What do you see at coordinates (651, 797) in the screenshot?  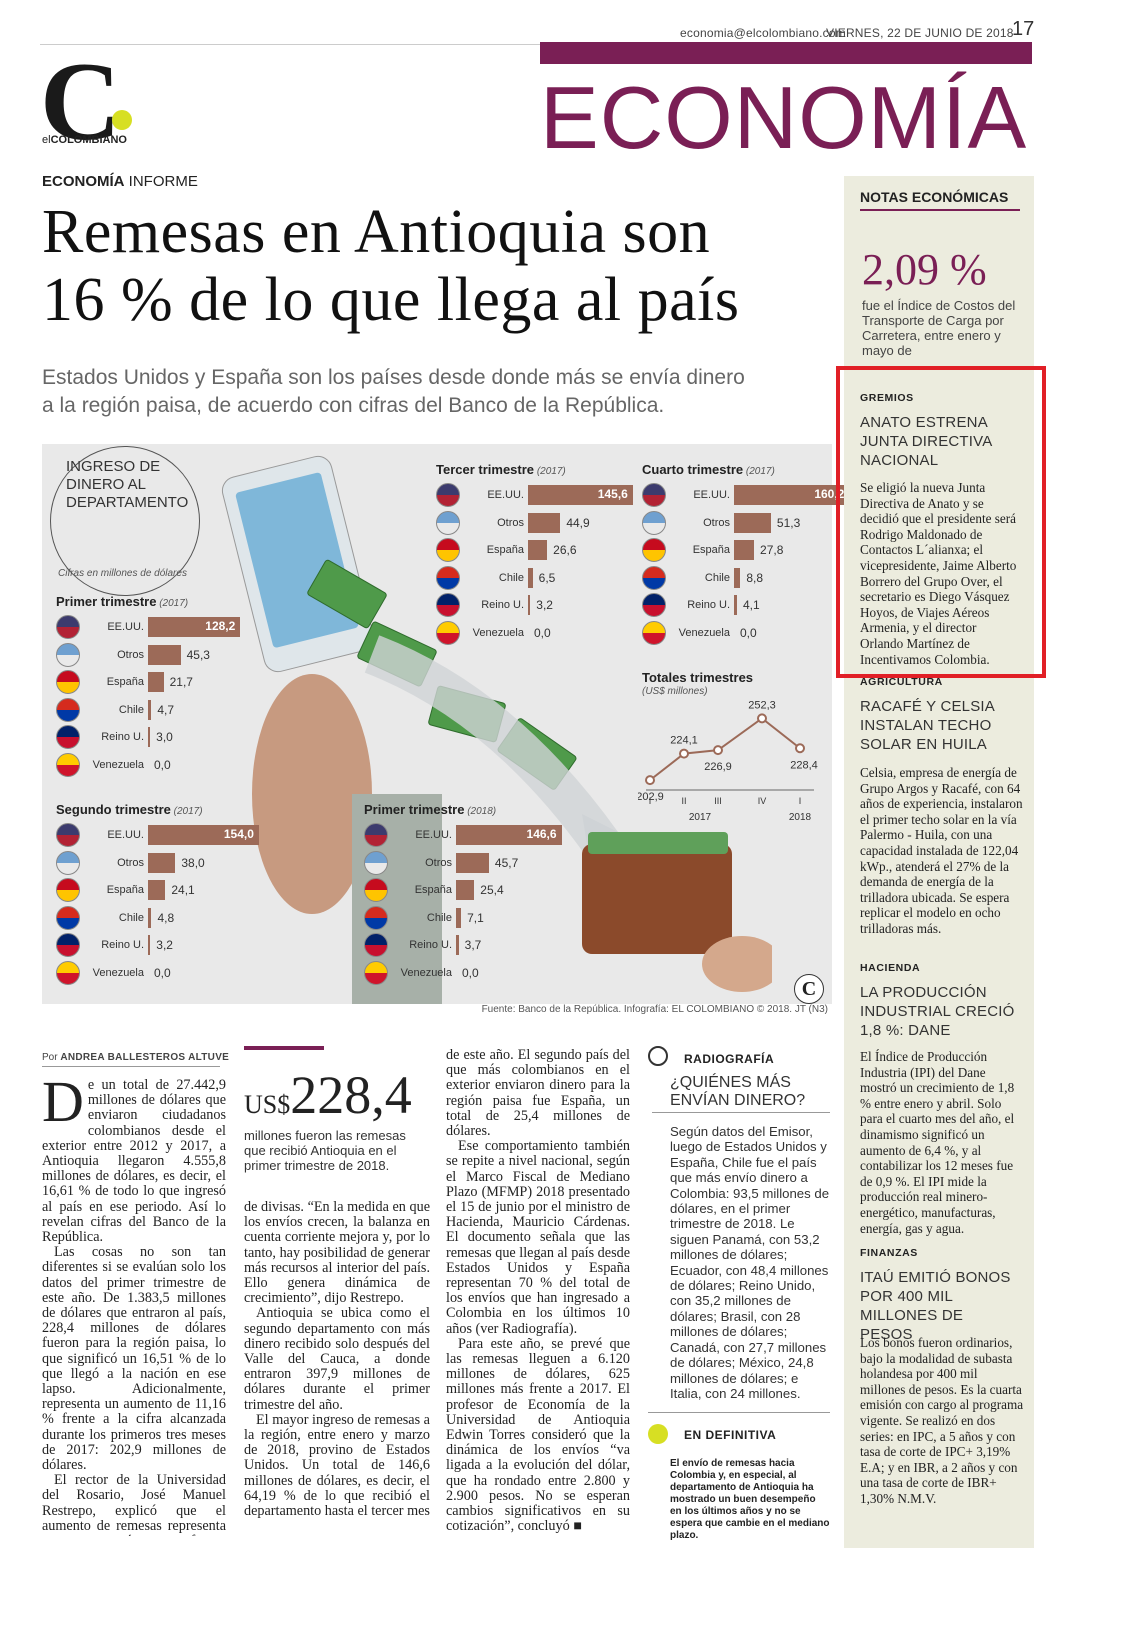 I see `data-label: 202,9` at bounding box center [651, 797].